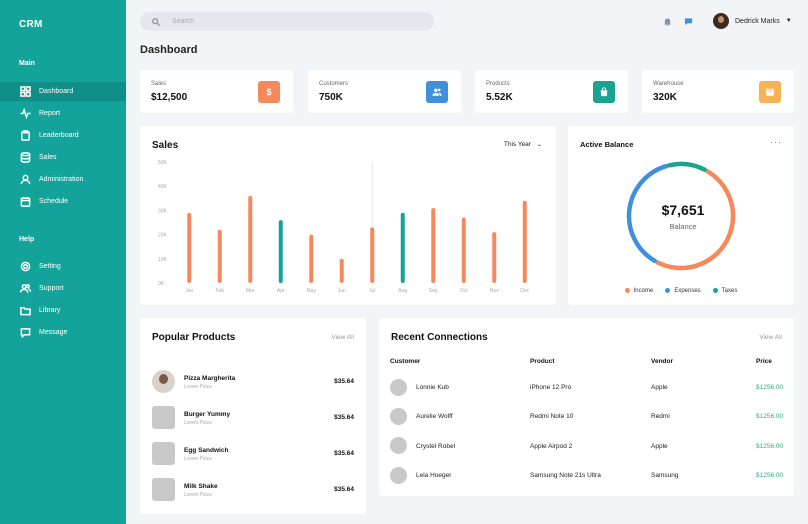 This screenshot has width=808, height=524. Describe the element at coordinates (494, 257) in the screenshot. I see `bar-nov` at that location.